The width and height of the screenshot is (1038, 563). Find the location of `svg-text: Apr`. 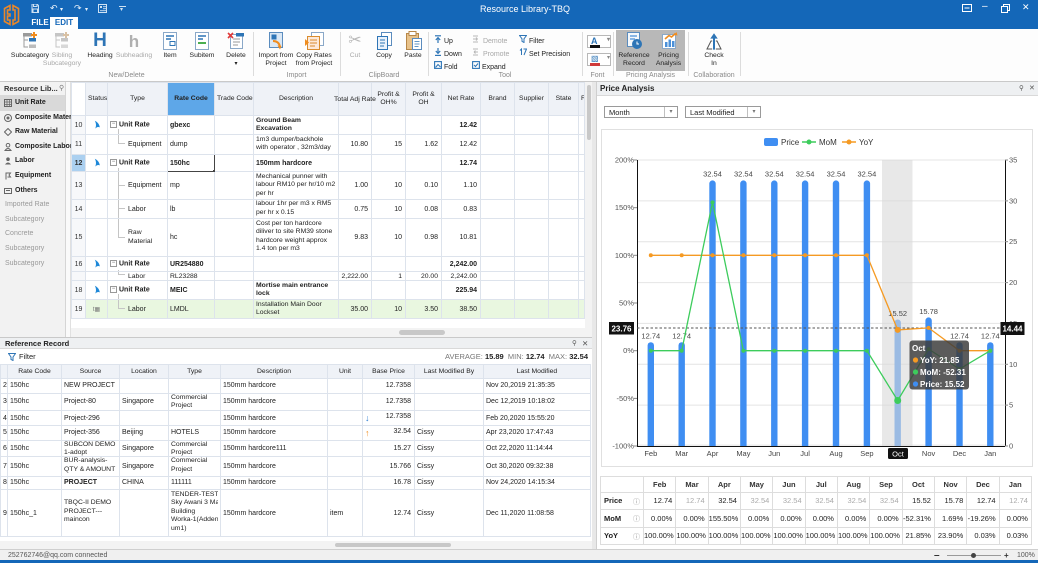

svg-text: Apr is located at coordinates (713, 453).